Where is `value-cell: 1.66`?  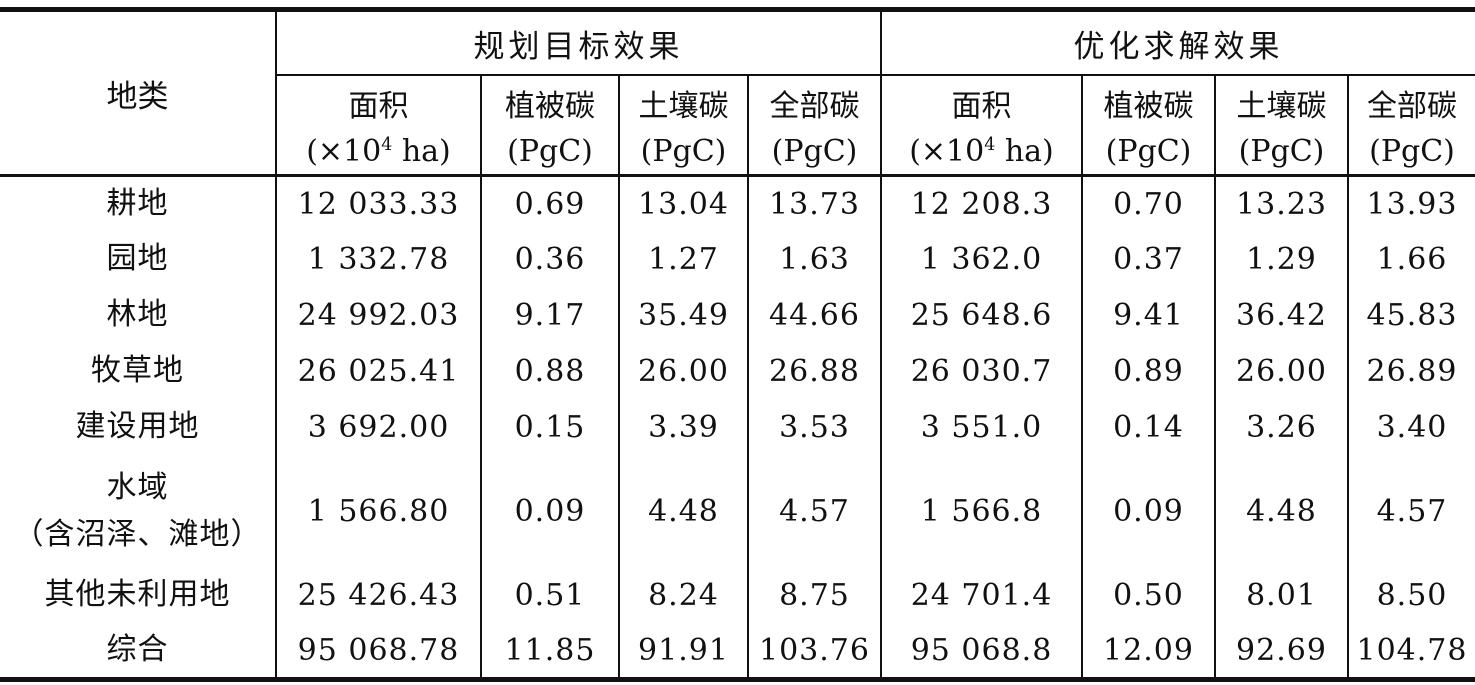 value-cell: 1.66 is located at coordinates (1411, 259).